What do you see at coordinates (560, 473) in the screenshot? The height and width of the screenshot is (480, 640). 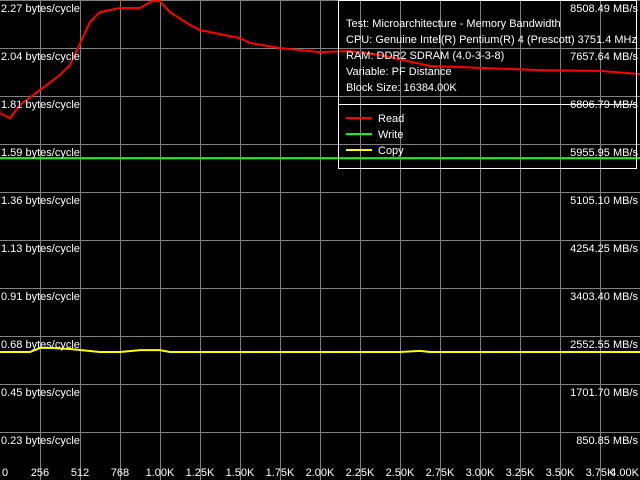 I see `x-tick-label: 3.50K` at bounding box center [560, 473].